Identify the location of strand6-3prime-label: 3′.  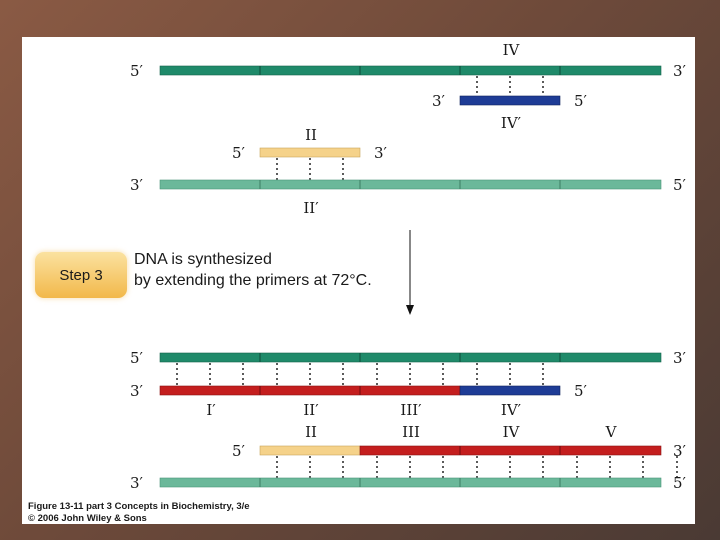
(137, 483).